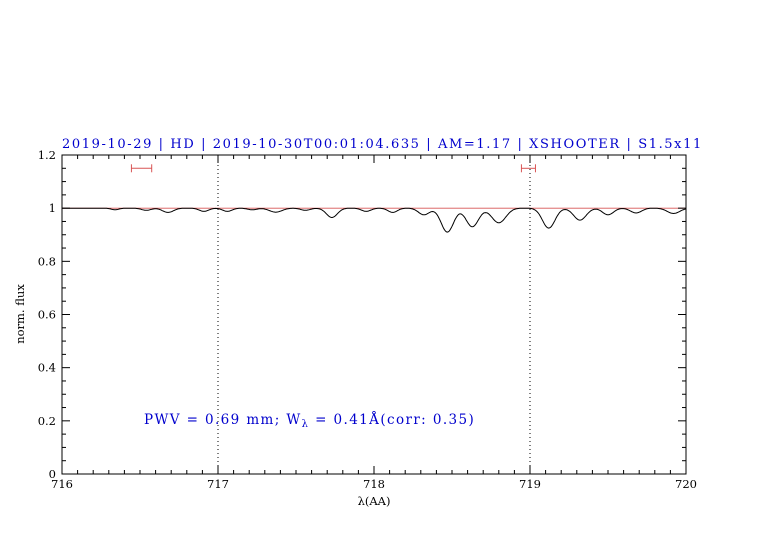 The image size is (782, 542). Describe the element at coordinates (374, 220) in the screenshot. I see `observed-spectrum-line` at that location.